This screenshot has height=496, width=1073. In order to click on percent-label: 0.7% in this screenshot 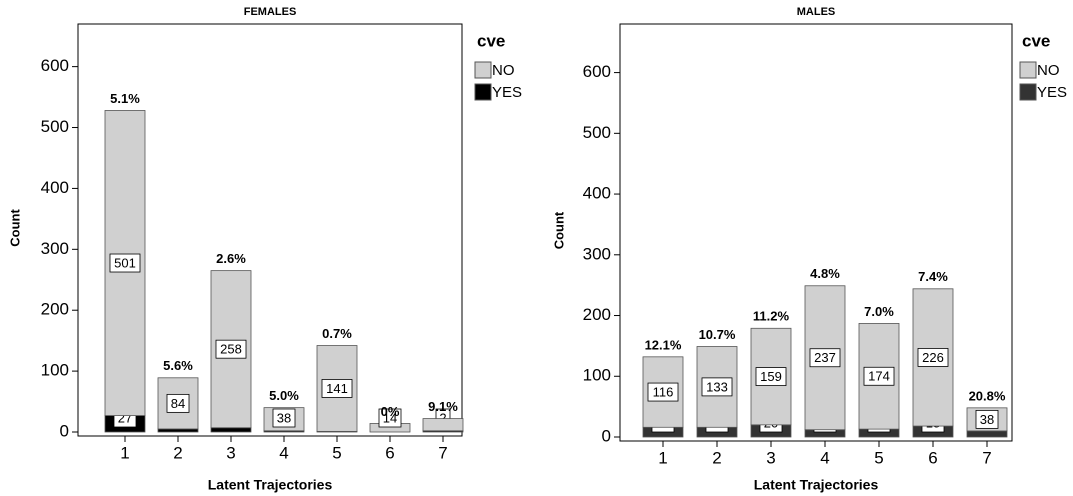, I will do `click(337, 333)`.